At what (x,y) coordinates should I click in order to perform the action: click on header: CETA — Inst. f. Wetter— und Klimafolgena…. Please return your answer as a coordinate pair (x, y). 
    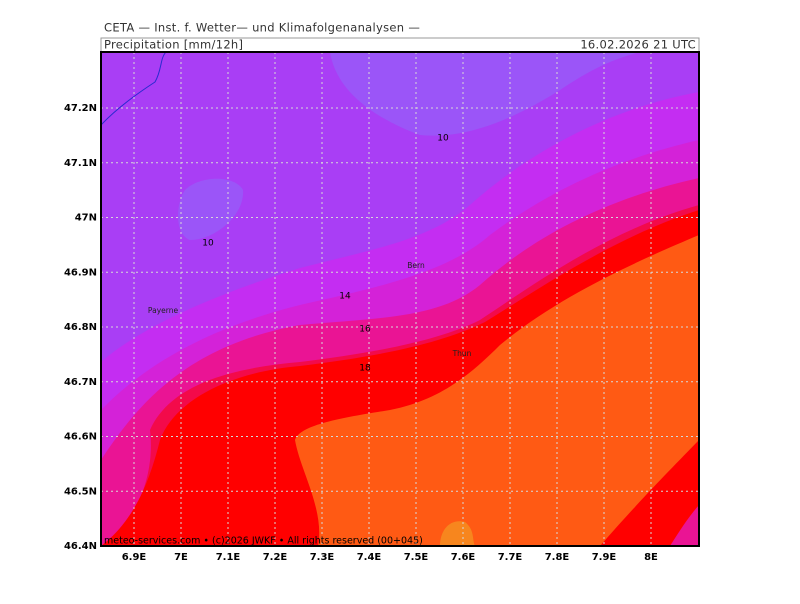
    Looking at the image, I should click on (262, 28).